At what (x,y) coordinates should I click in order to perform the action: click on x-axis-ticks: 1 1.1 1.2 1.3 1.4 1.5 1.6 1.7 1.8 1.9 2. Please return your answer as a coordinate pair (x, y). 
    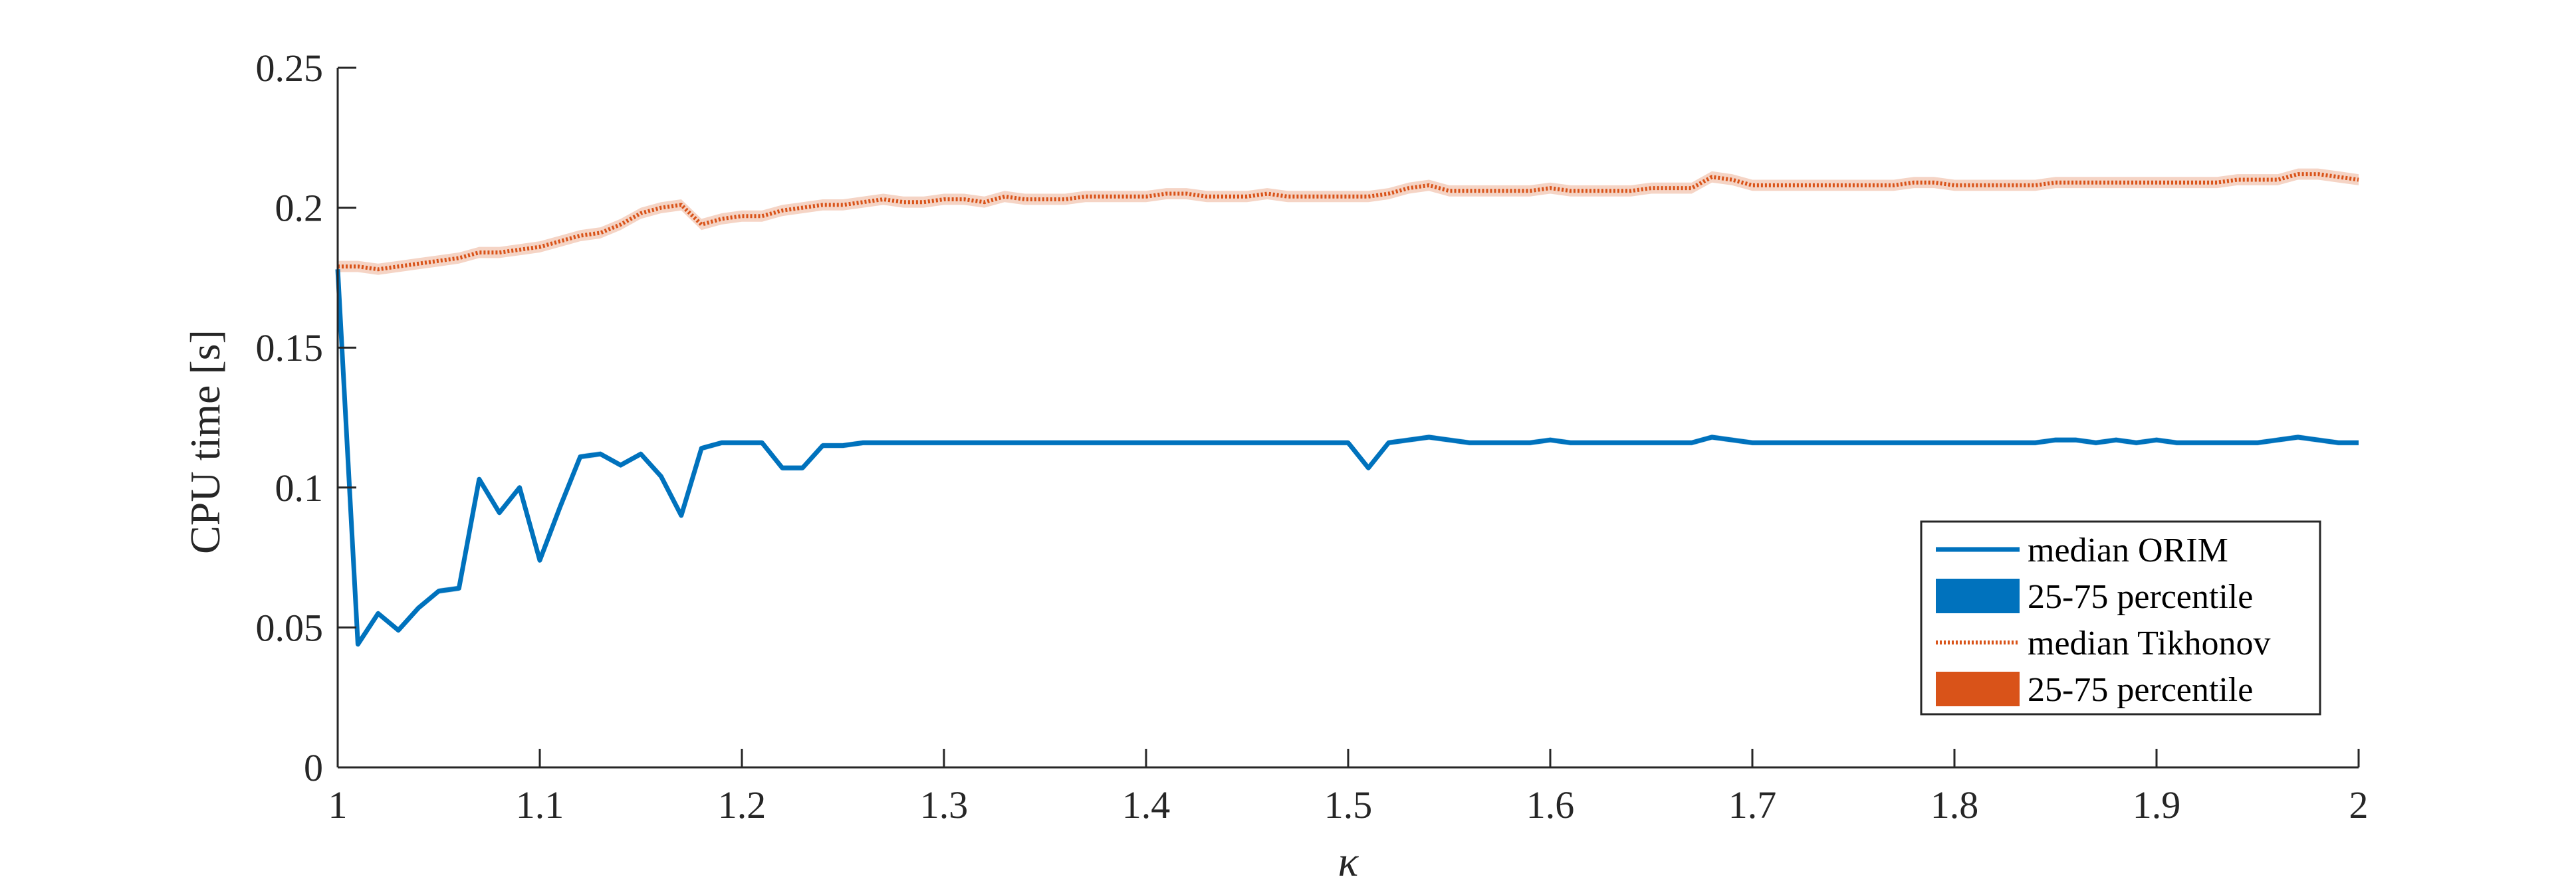
    Looking at the image, I should click on (1348, 788).